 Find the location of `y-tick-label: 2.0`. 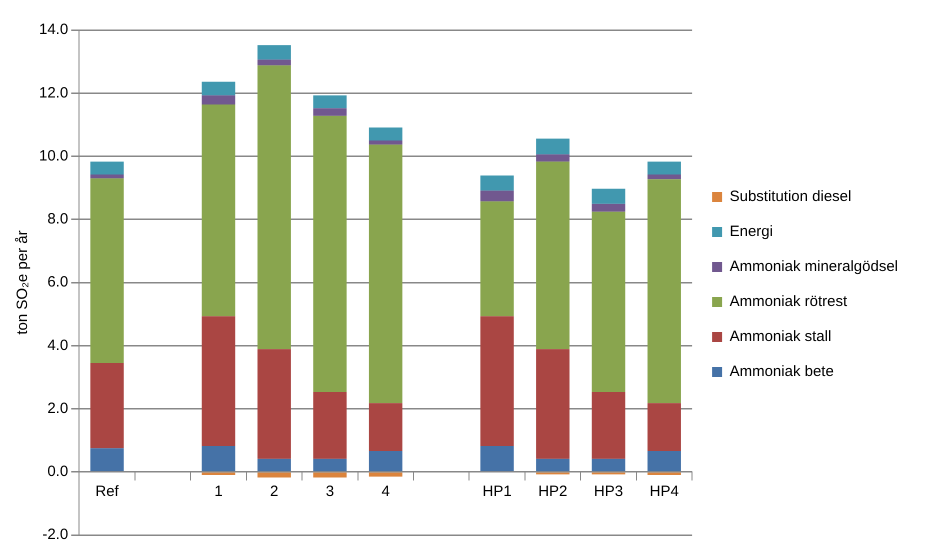

y-tick-label: 2.0 is located at coordinates (57, 408).